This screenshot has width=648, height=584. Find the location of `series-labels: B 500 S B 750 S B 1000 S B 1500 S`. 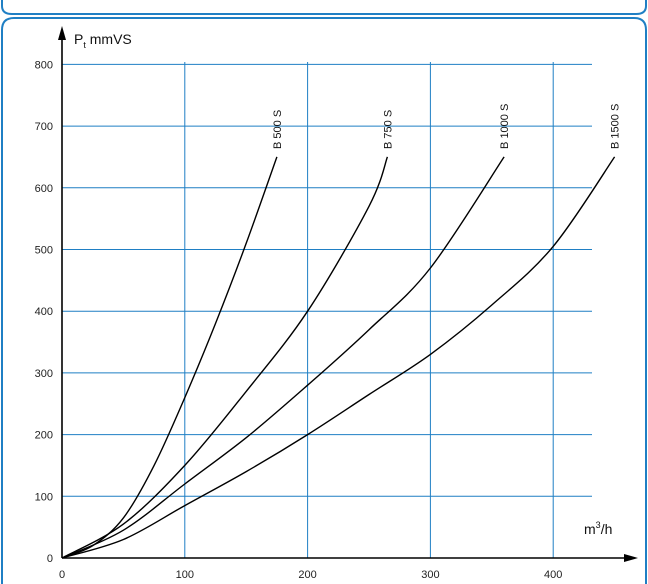

series-labels: B 500 S B 750 S B 1000 S B 1500 S is located at coordinates (447, 126).